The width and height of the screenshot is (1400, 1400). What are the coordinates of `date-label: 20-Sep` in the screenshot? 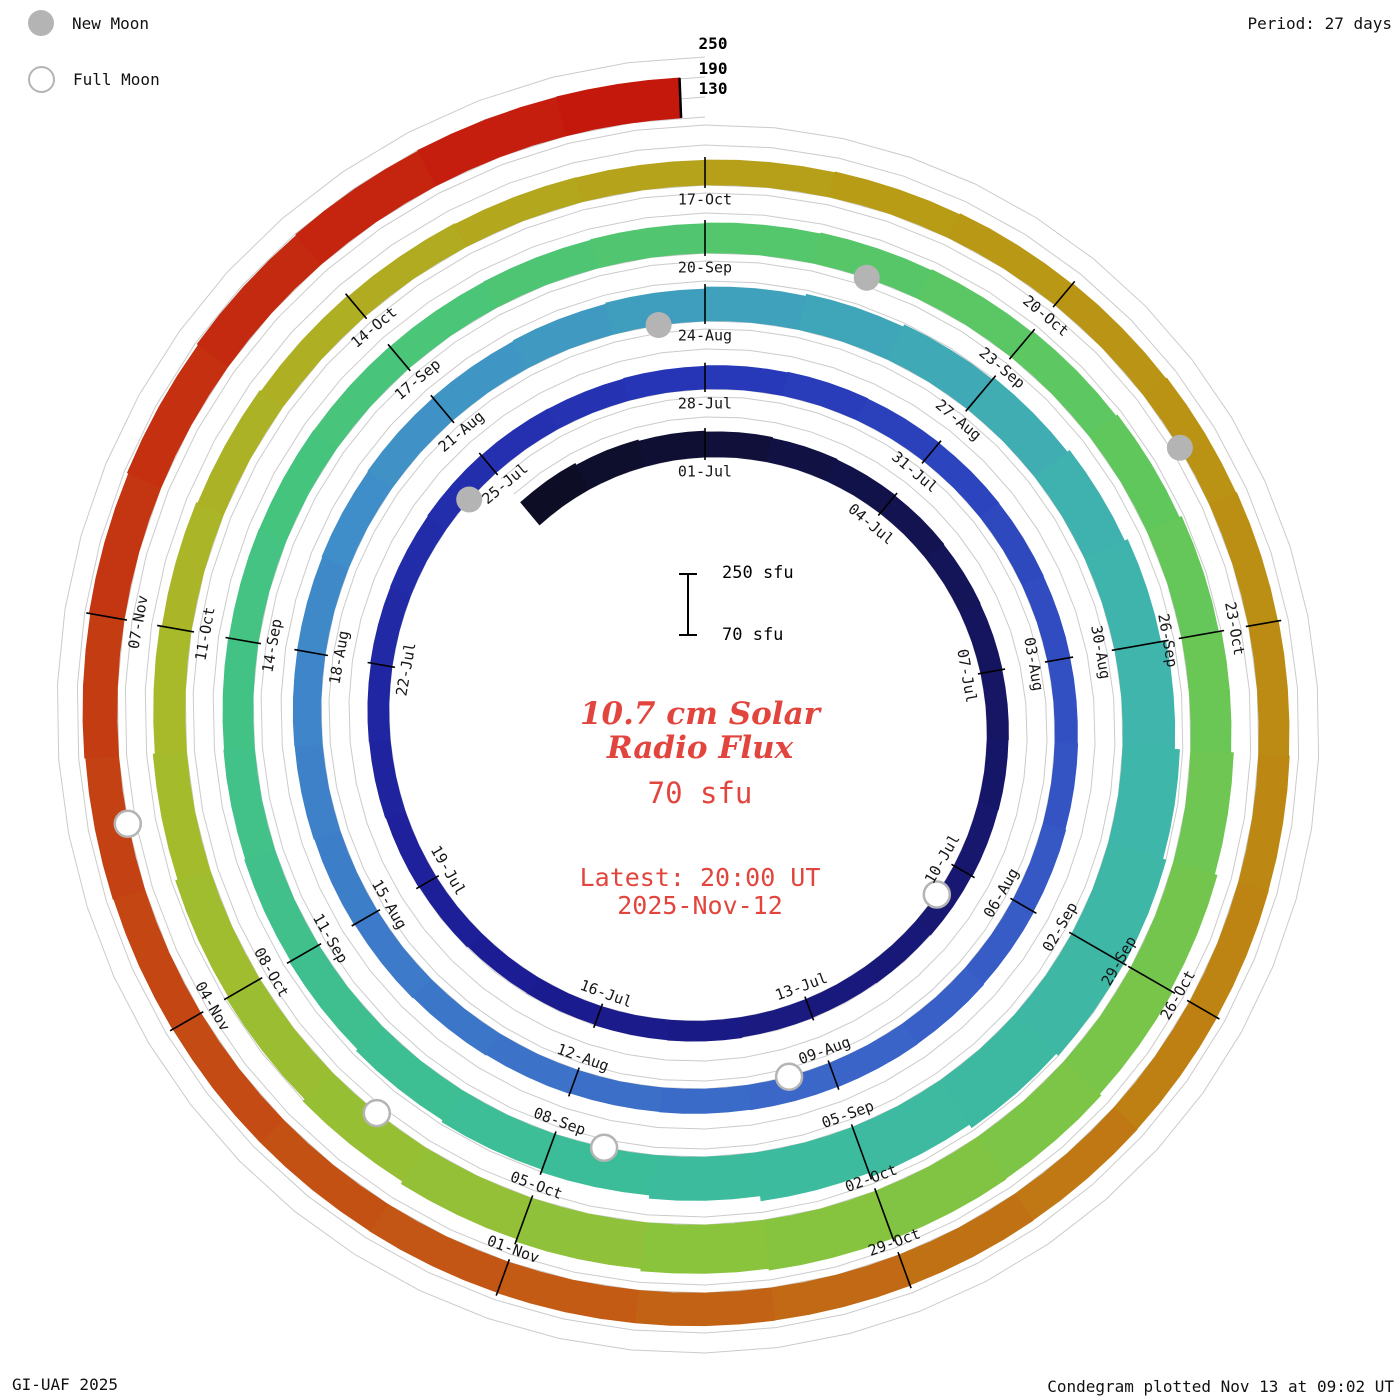 It's located at (705, 267).